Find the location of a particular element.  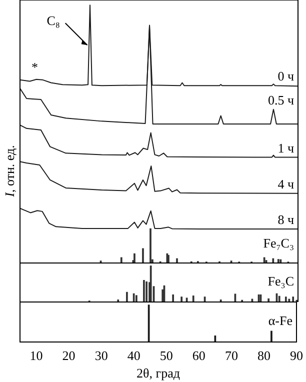

x-tick-label: 60 is located at coordinates (199, 356).